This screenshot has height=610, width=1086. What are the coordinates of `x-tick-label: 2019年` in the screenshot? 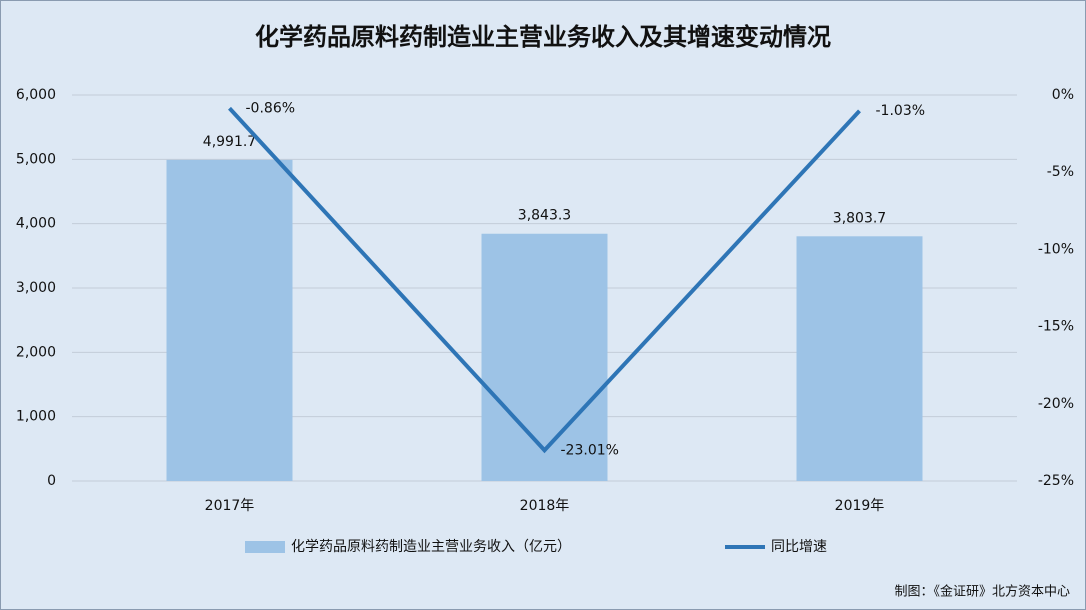 It's located at (860, 506).